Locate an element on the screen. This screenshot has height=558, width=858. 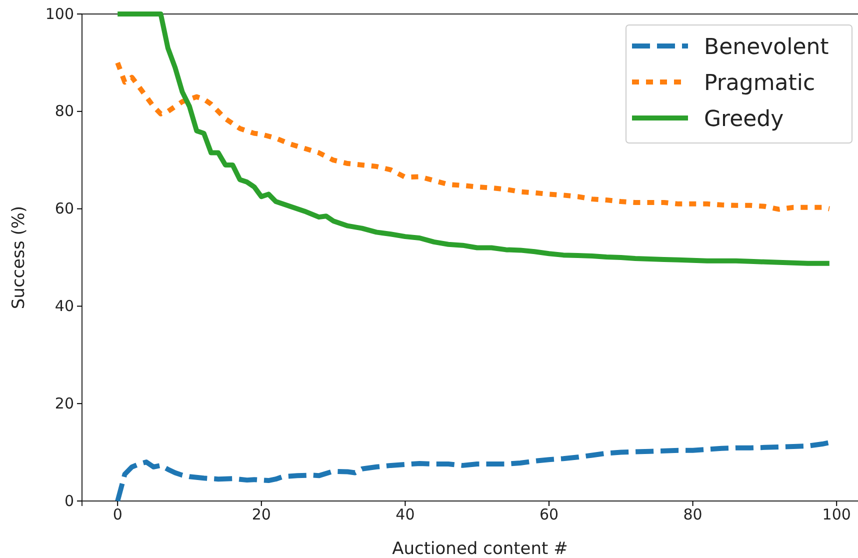
x-tick-label: 0 is located at coordinates (117, 515).